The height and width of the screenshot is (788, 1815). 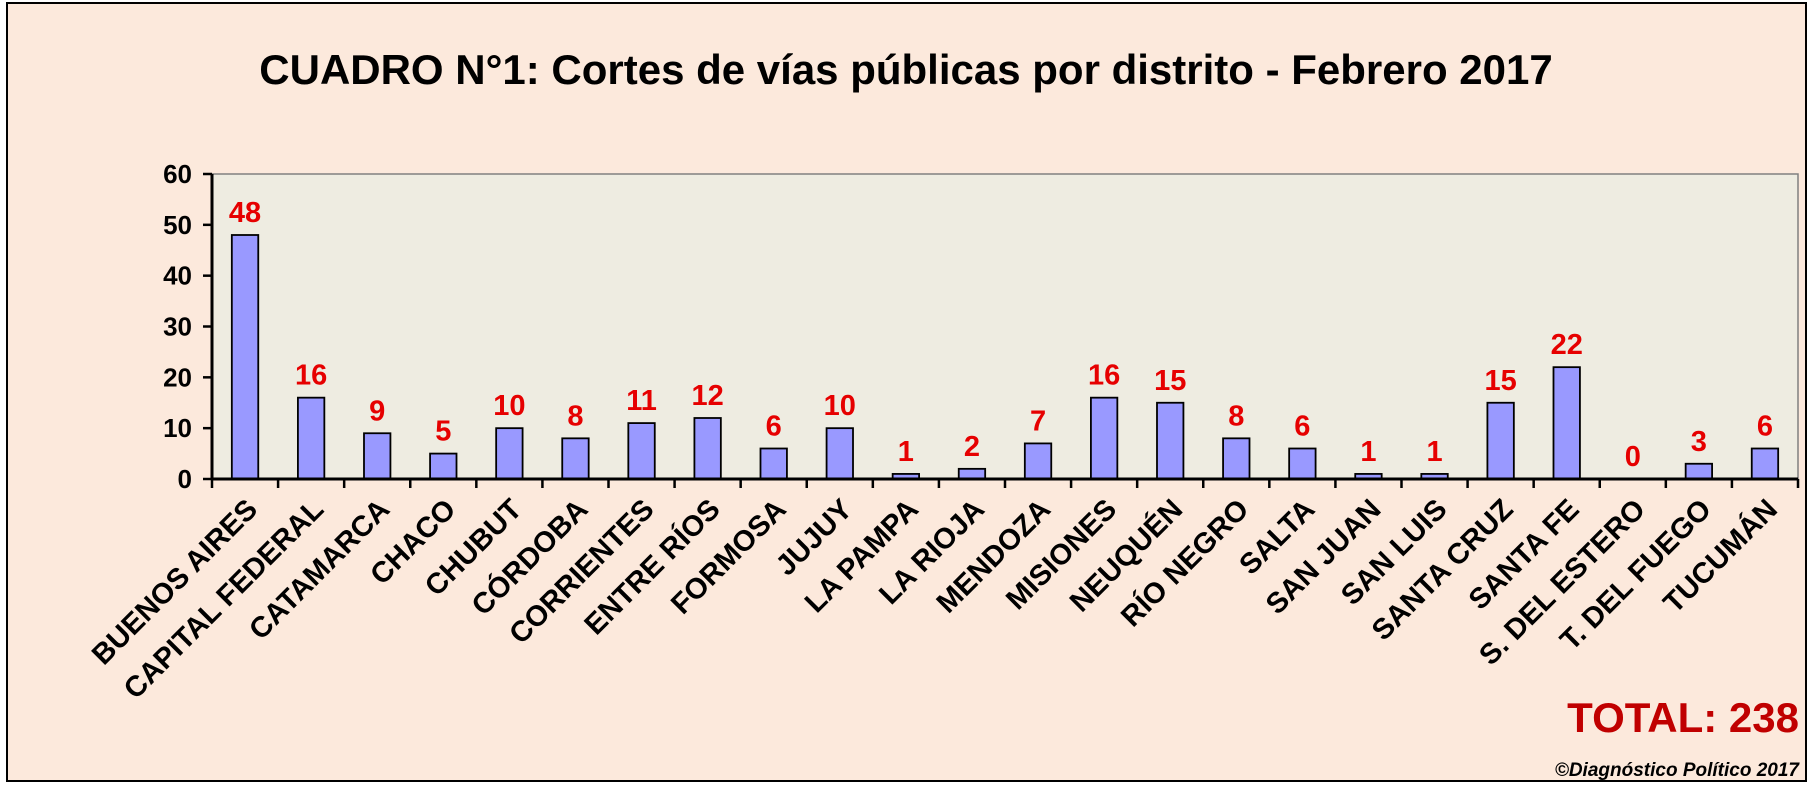 I want to click on y-tick-labels: 0 10 20 30 40 50 60, so click(x=177, y=326).